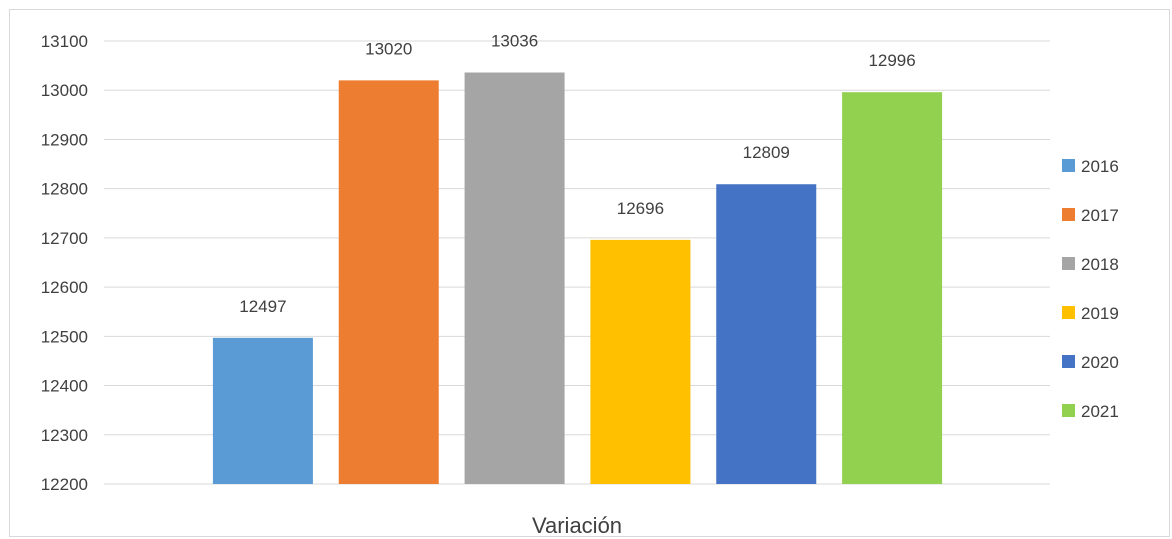 Image resolution: width=1172 pixels, height=539 pixels. What do you see at coordinates (1068, 263) in the screenshot?
I see `legend-swatch-2018` at bounding box center [1068, 263].